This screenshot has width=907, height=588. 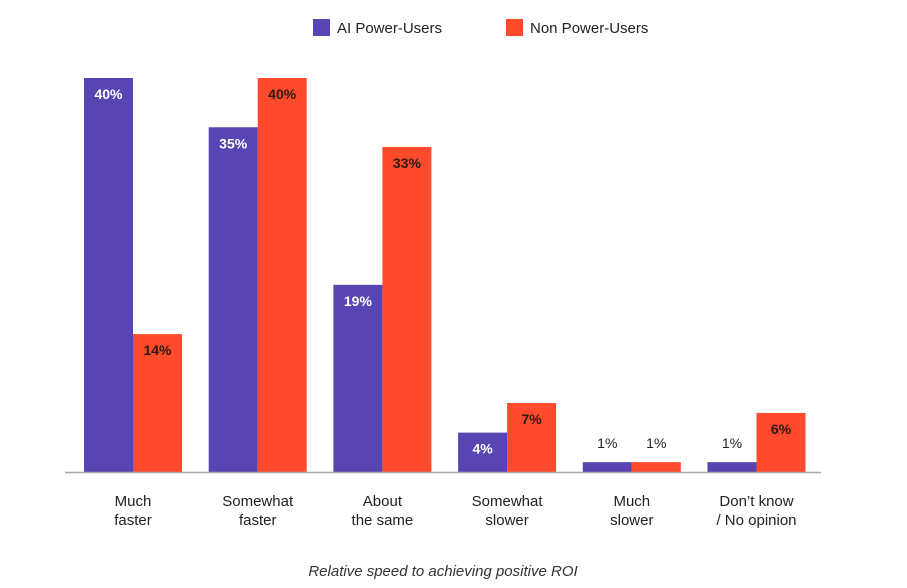 I want to click on data-label: 33%, so click(x=407, y=163).